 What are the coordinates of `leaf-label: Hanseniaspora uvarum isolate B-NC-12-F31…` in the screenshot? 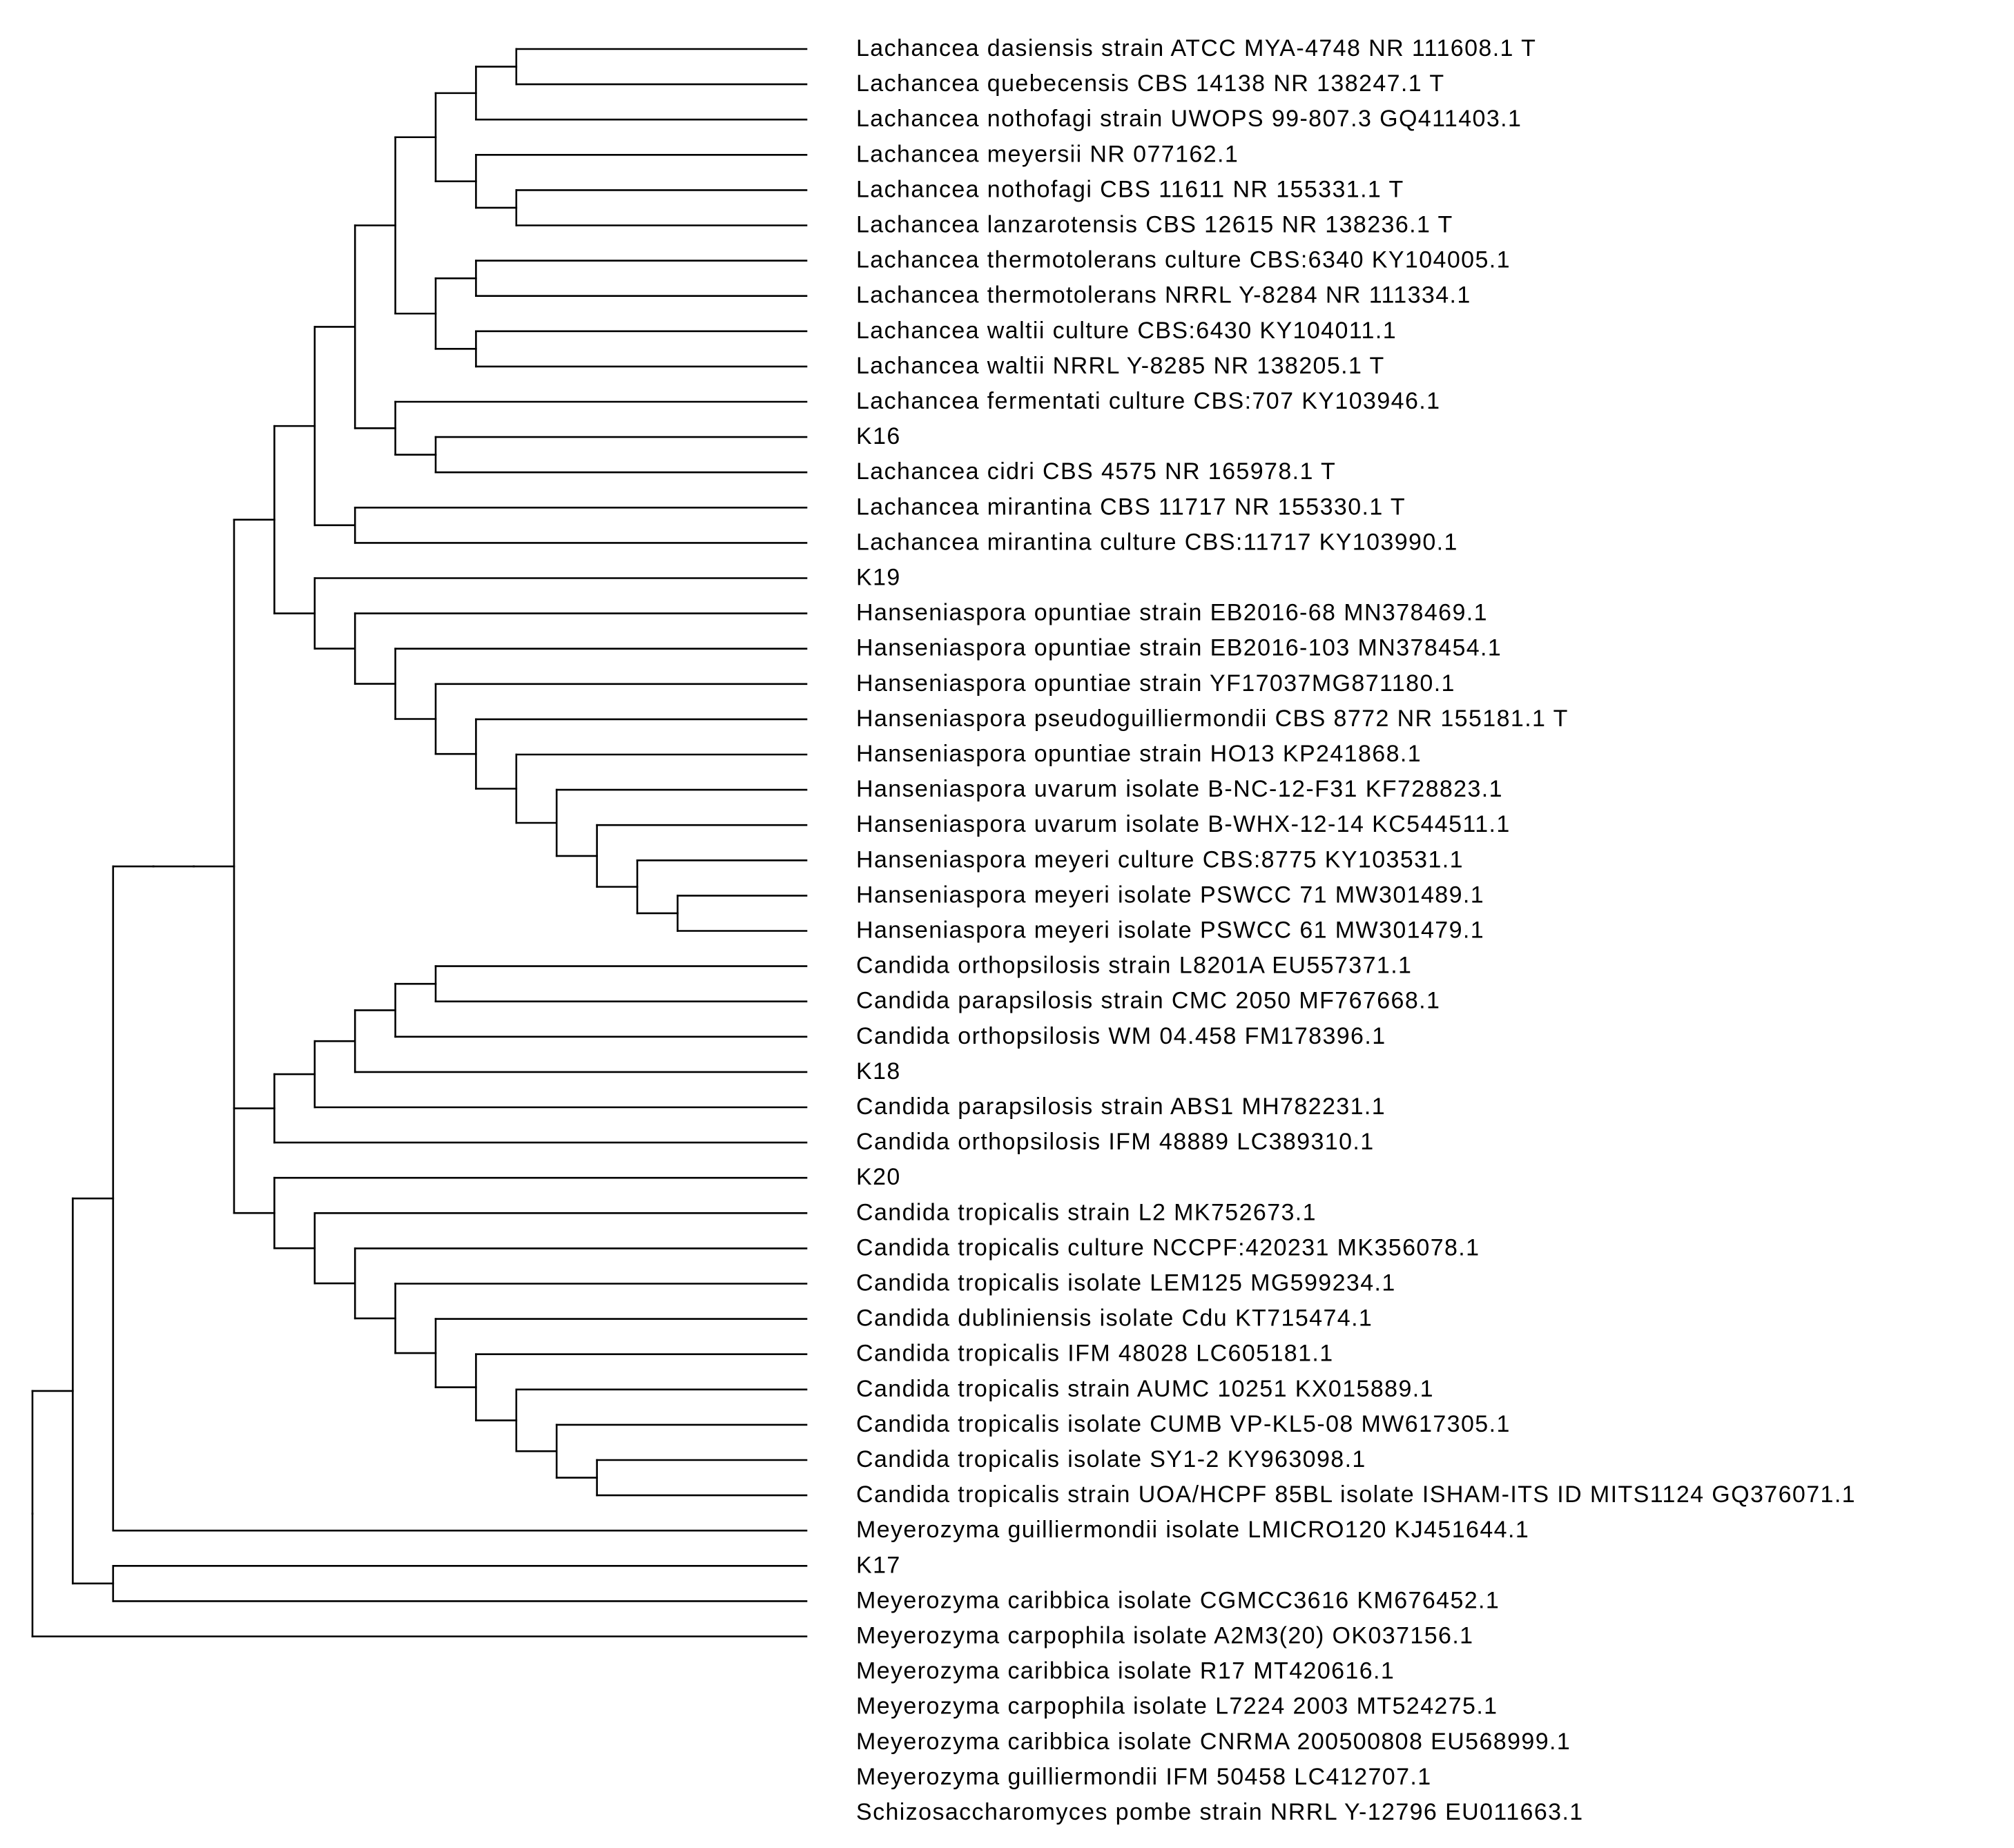 It's located at (1179, 789).